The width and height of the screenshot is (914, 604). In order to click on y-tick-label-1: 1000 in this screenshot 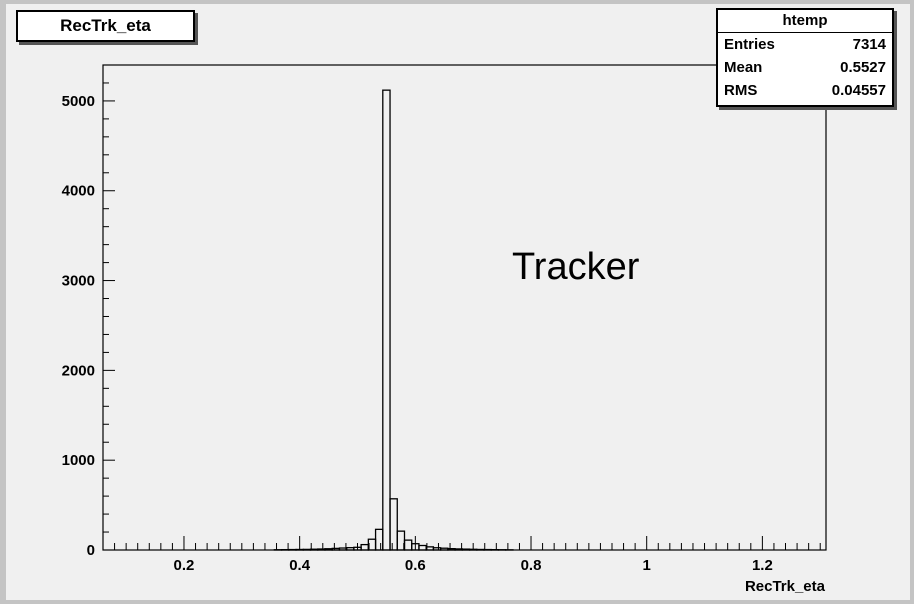, I will do `click(78, 460)`.